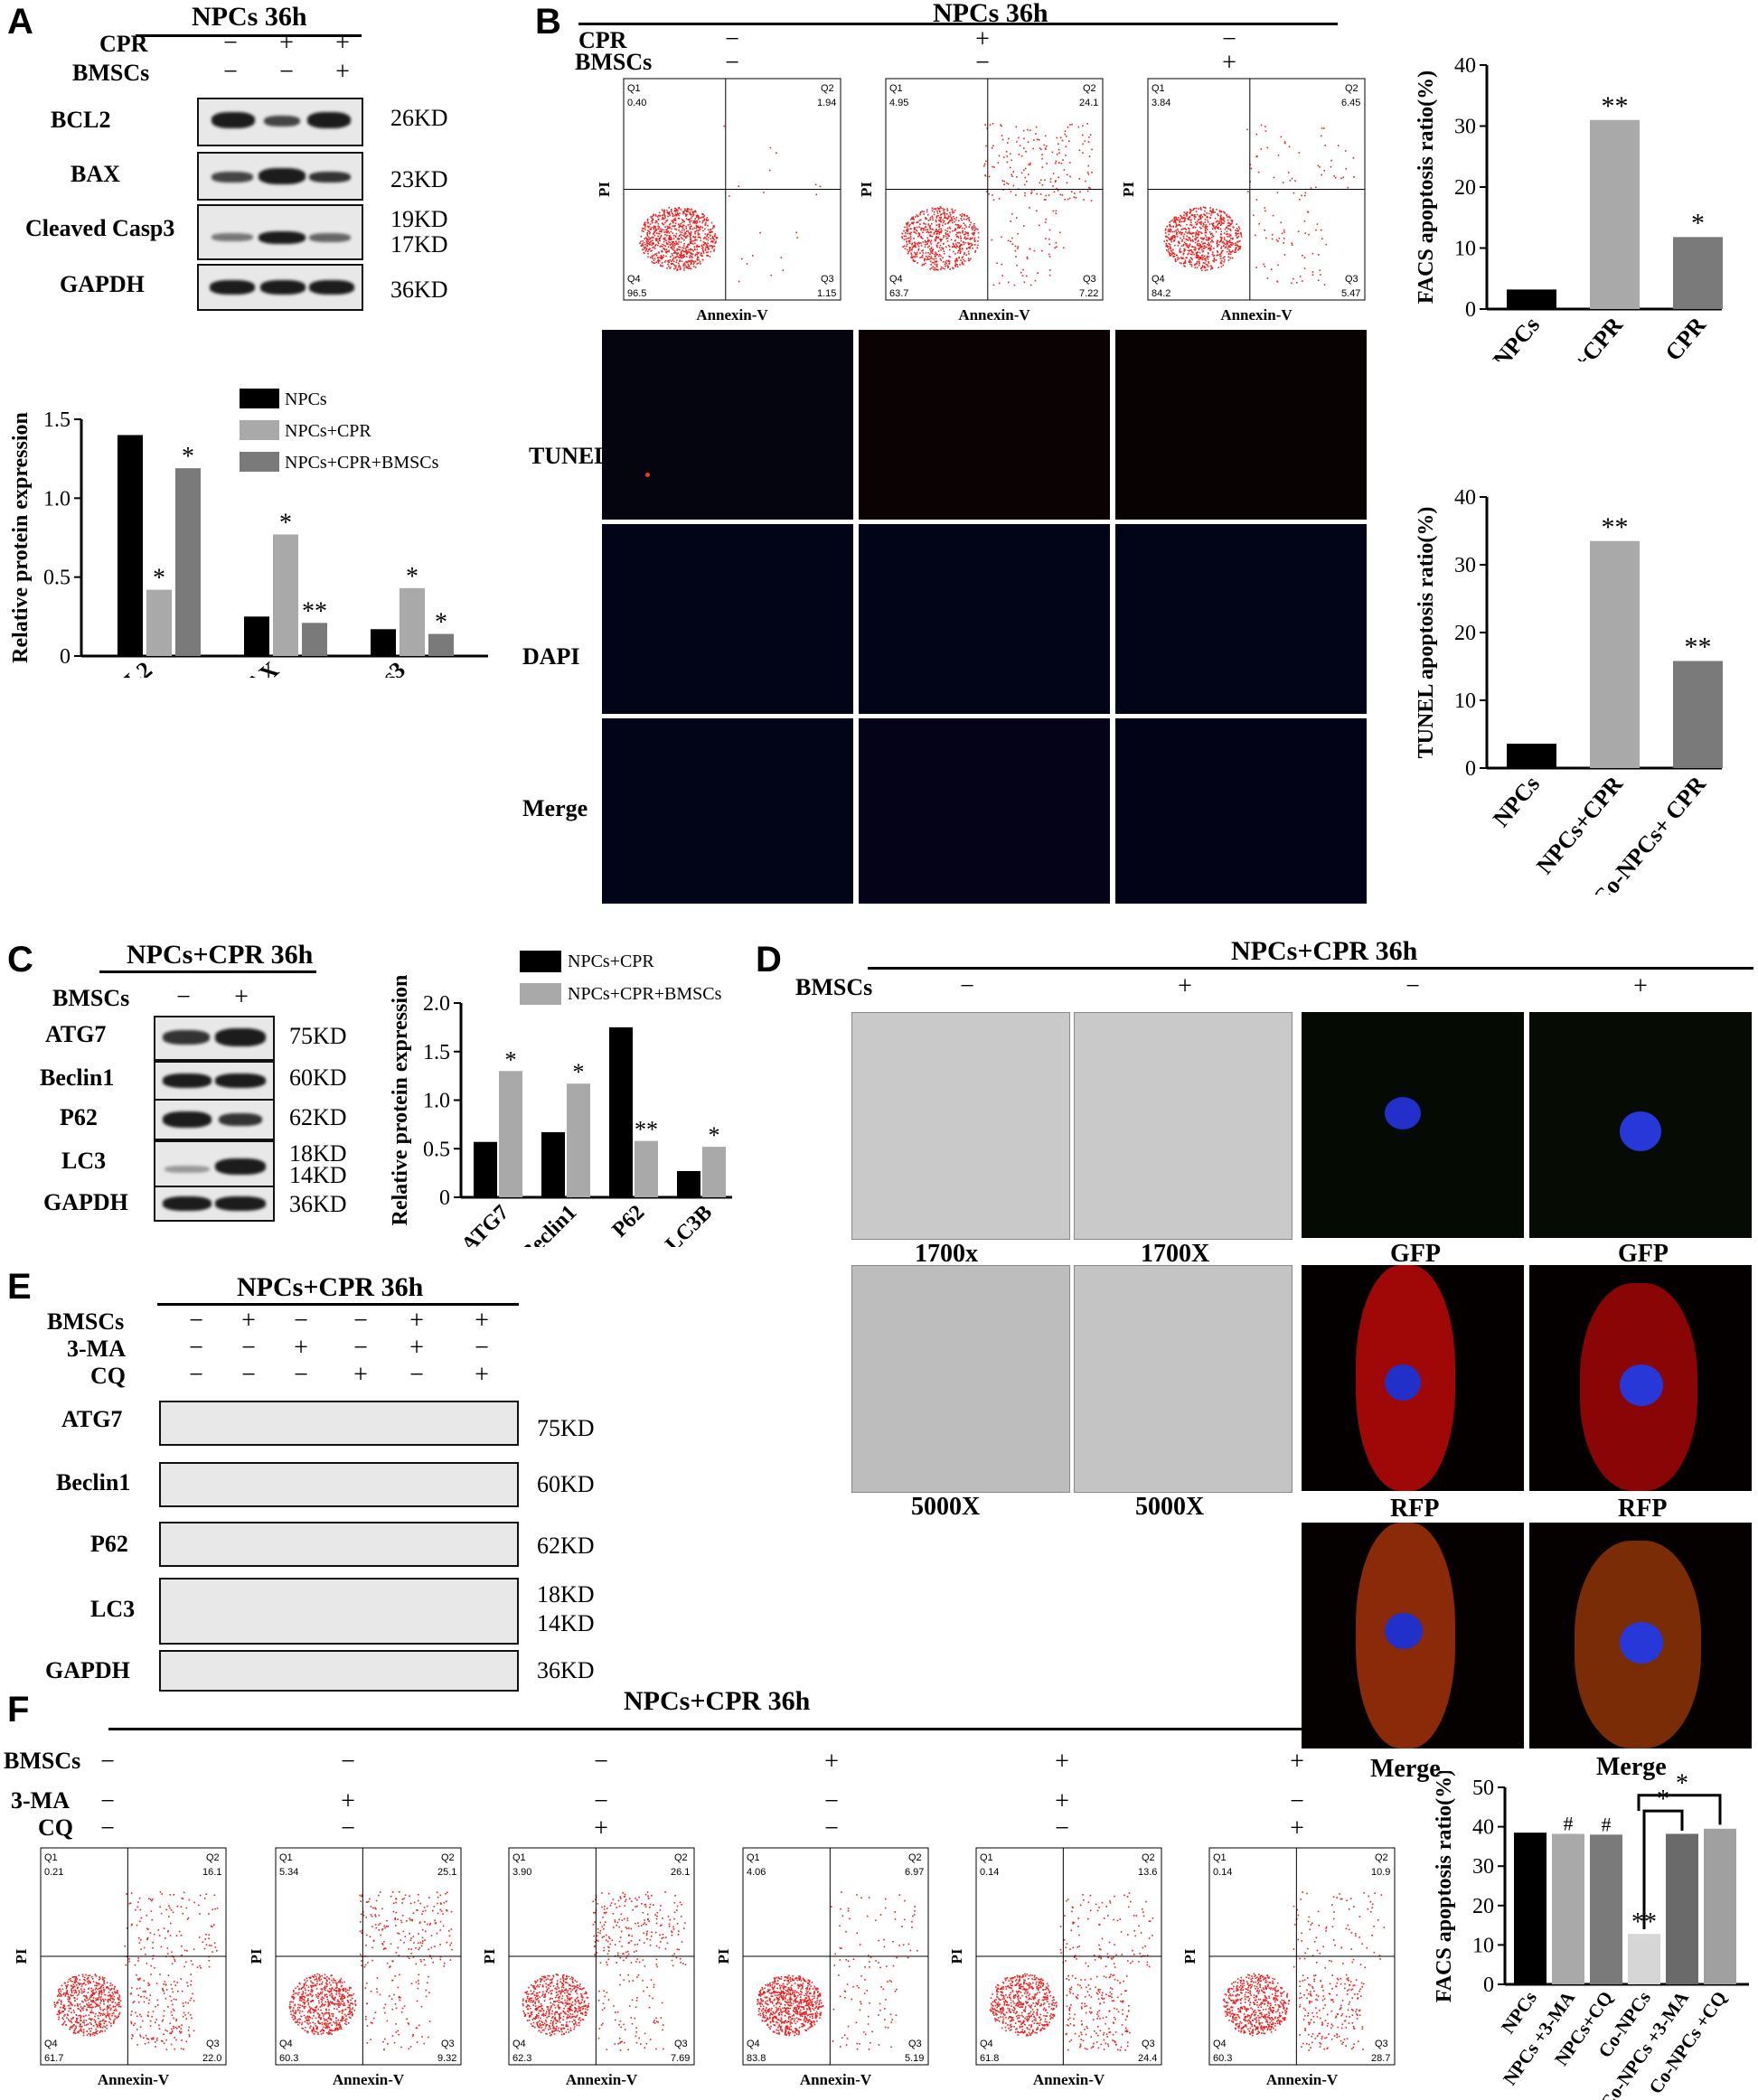 The width and height of the screenshot is (1758, 2100). Describe the element at coordinates (946, 1254) in the screenshot. I see `tem-label: 1700x` at that location.